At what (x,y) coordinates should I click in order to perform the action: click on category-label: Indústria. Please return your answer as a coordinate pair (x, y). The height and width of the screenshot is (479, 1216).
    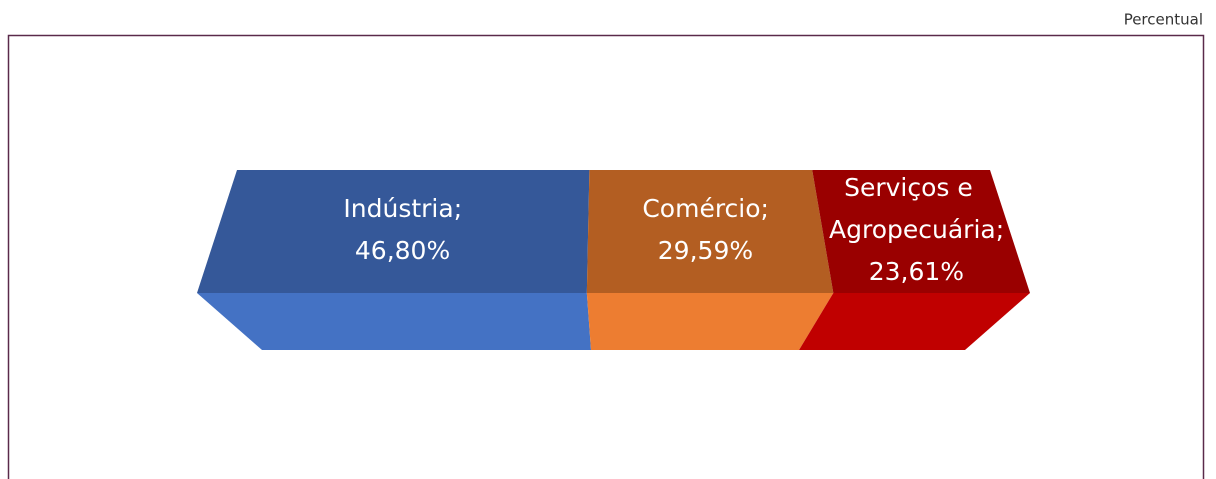
    Looking at the image, I should click on (398, 208).